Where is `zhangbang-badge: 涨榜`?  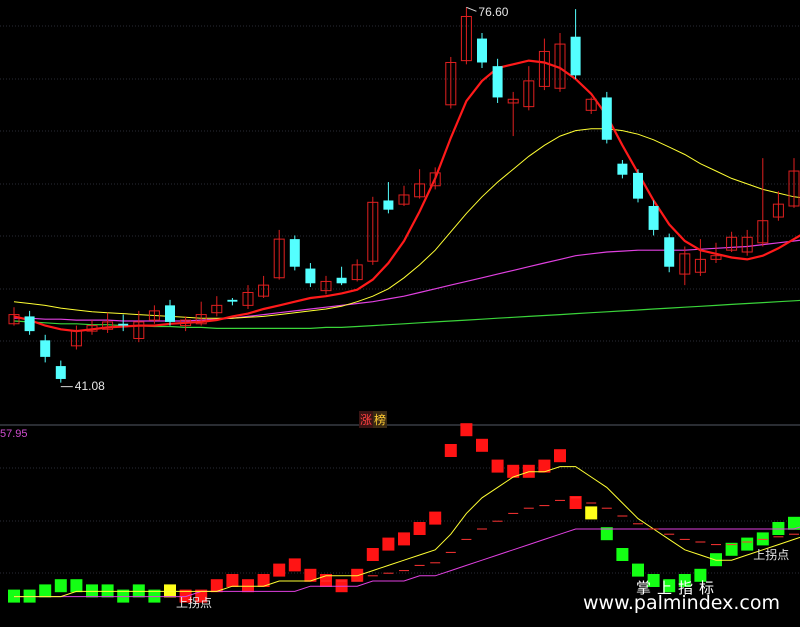 zhangbang-badge: 涨榜 is located at coordinates (373, 419).